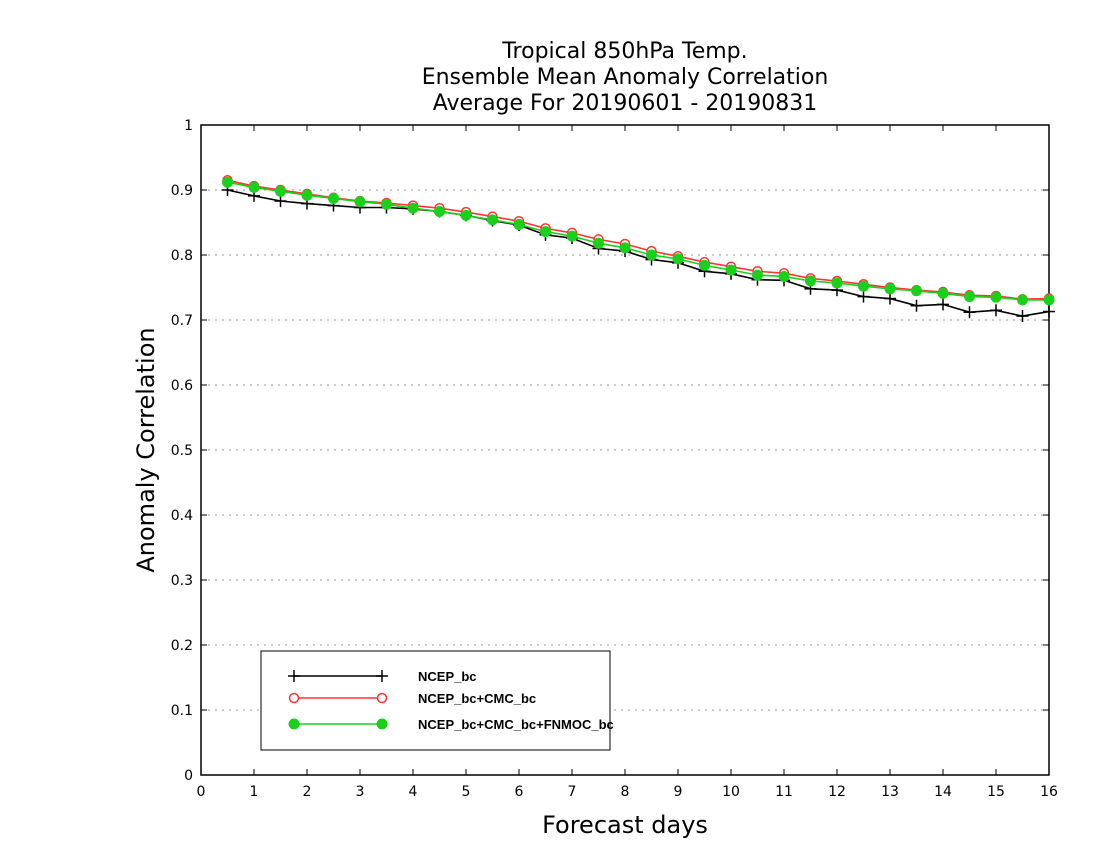  I want to click on y-tick-label: 0.7, so click(182, 321).